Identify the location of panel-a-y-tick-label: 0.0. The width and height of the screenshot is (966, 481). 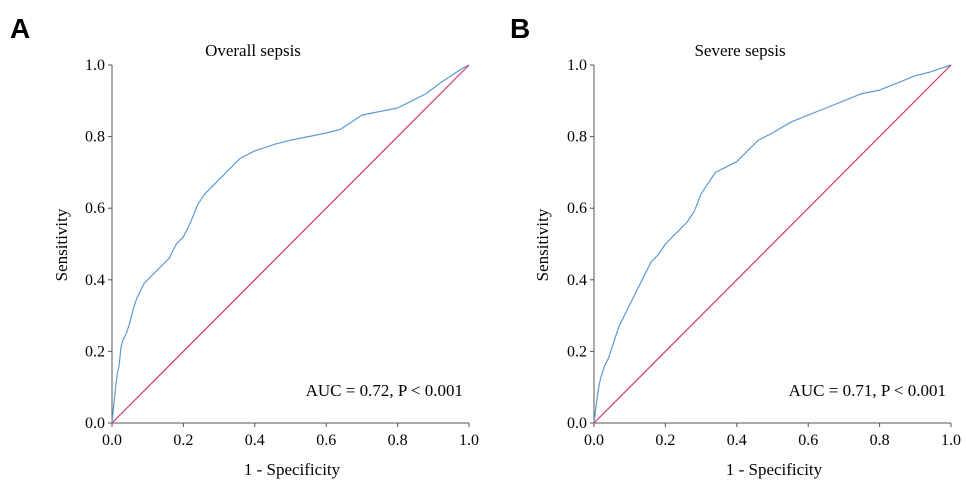
(95, 423).